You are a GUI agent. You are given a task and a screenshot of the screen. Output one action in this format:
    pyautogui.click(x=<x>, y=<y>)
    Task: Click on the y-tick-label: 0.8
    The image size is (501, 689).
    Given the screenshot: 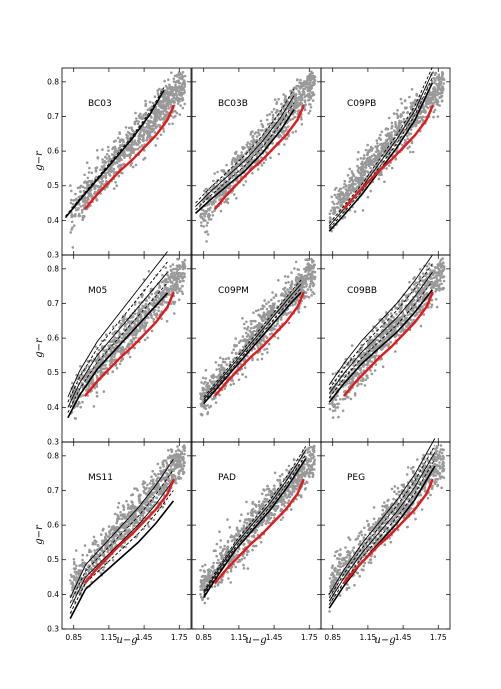 What is the action you would take?
    pyautogui.click(x=53, y=81)
    